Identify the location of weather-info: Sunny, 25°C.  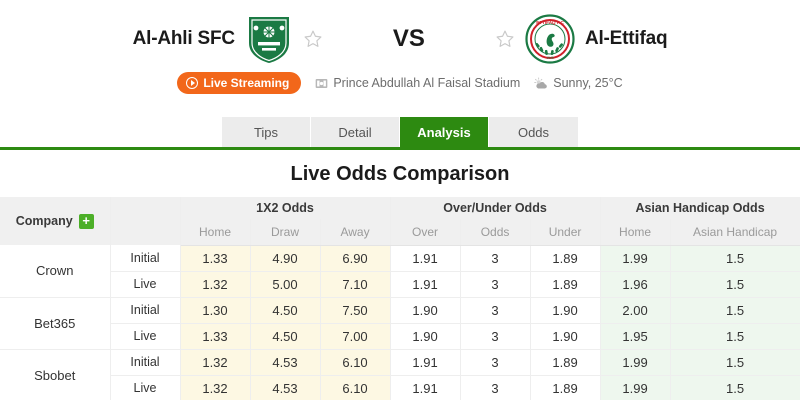
(578, 83).